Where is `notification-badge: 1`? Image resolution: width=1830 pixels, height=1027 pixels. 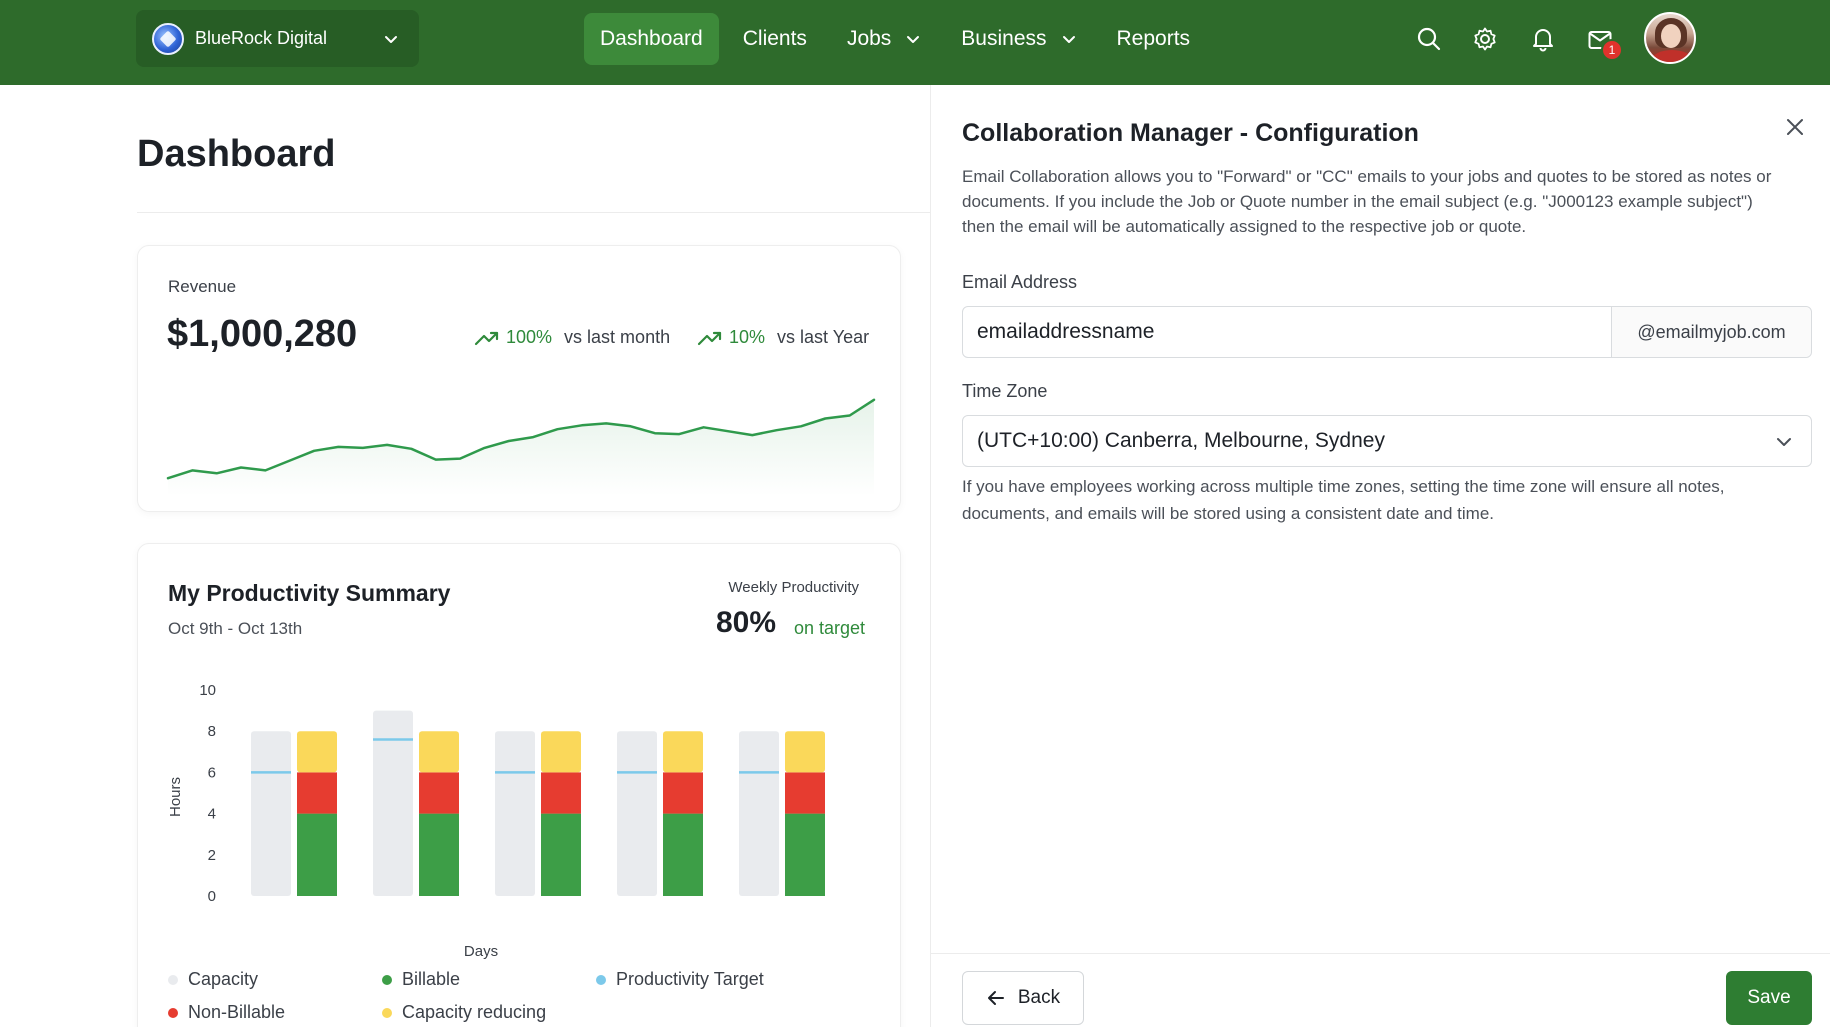 notification-badge: 1 is located at coordinates (1612, 50).